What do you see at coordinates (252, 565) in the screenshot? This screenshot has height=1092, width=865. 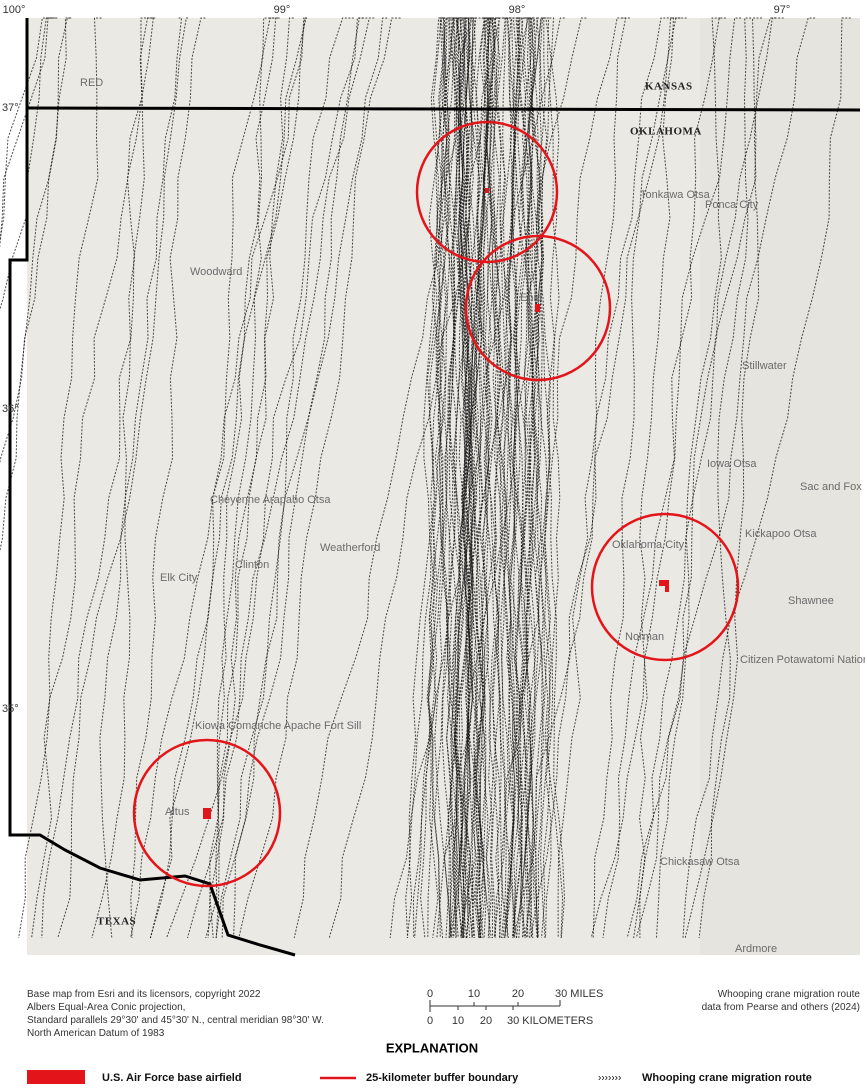 I see `place-label: Clinton` at bounding box center [252, 565].